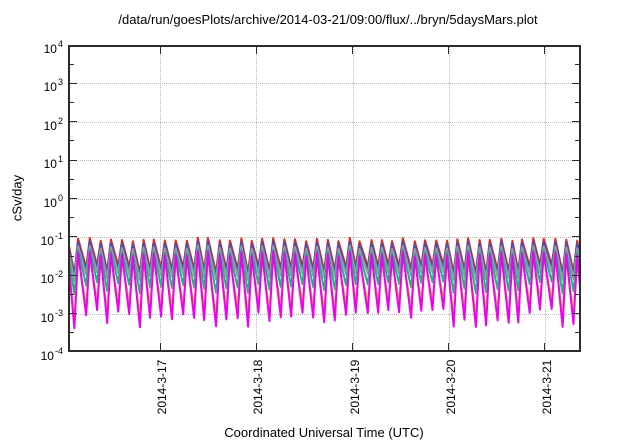 Image resolution: width=640 pixels, height=448 pixels. I want to click on x-tick-label: 2014-3-21, so click(546, 387).